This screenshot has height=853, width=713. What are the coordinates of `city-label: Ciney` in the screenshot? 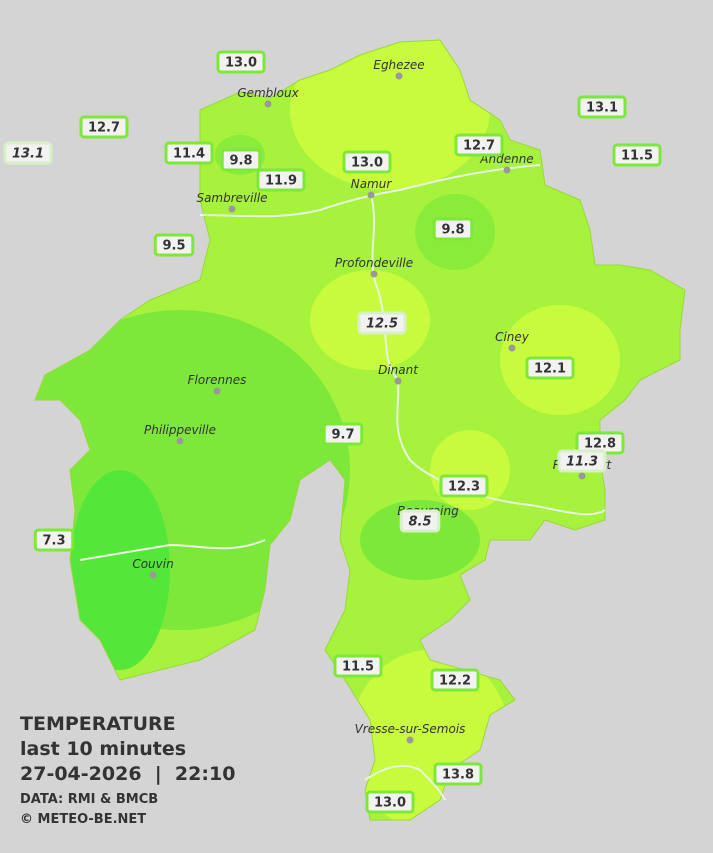 It's located at (512, 337).